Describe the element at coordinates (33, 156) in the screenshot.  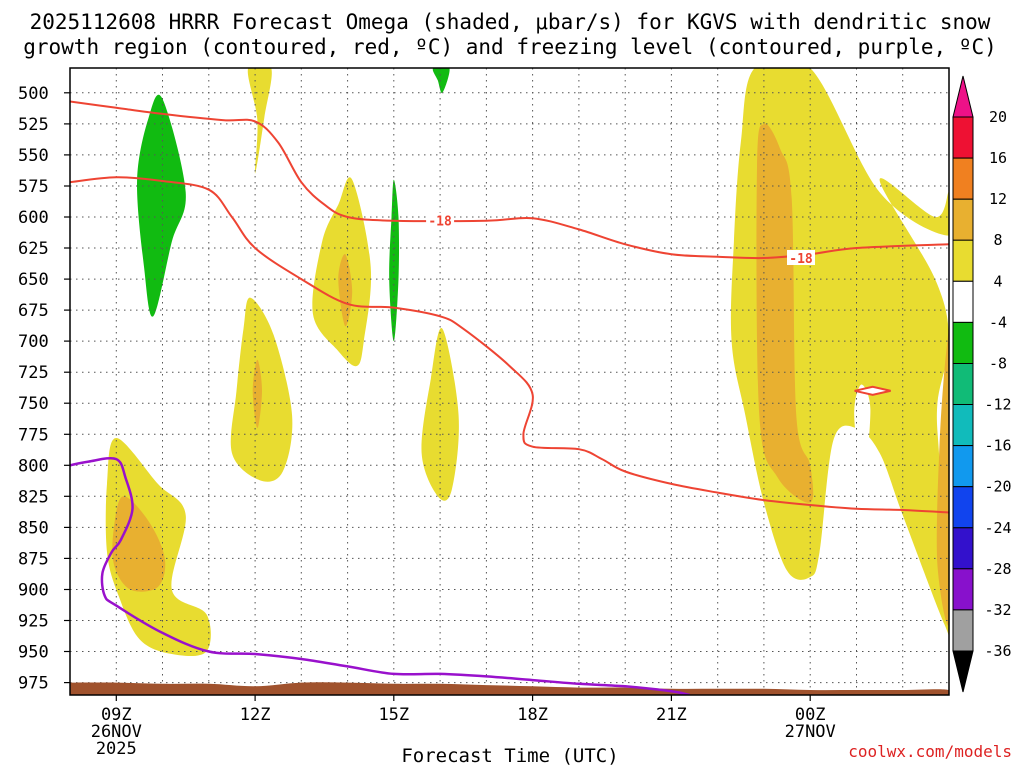
I see `y-tick-label: 550` at that location.